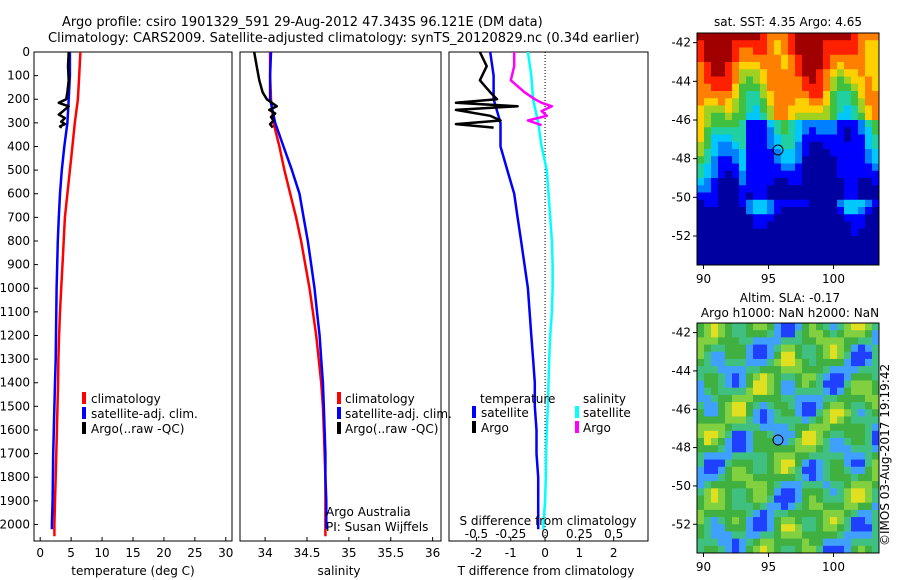 Image resolution: width=900 pixels, height=580 pixels. Describe the element at coordinates (307, 553) in the screenshot. I see `x-tick-label: 34.5` at that location.